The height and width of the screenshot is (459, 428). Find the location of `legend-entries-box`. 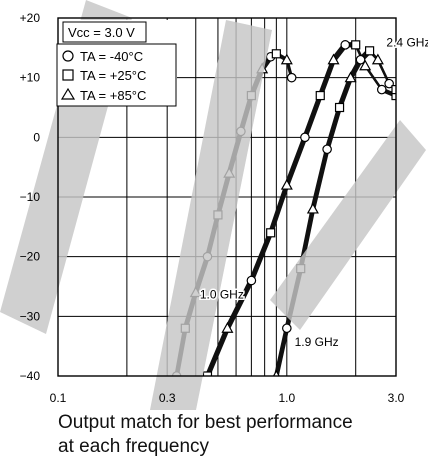

legend-entries-box is located at coordinates (116, 75).